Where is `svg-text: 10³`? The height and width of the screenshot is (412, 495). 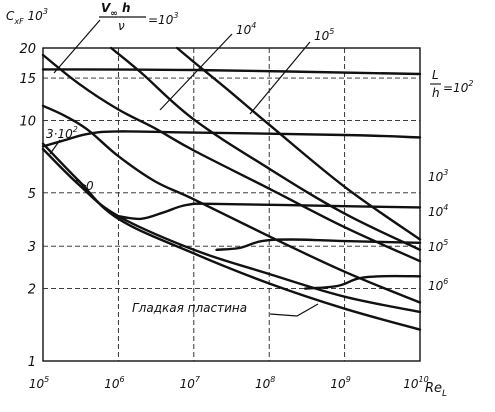
svg-text: 10³ is located at coordinates (438, 176).